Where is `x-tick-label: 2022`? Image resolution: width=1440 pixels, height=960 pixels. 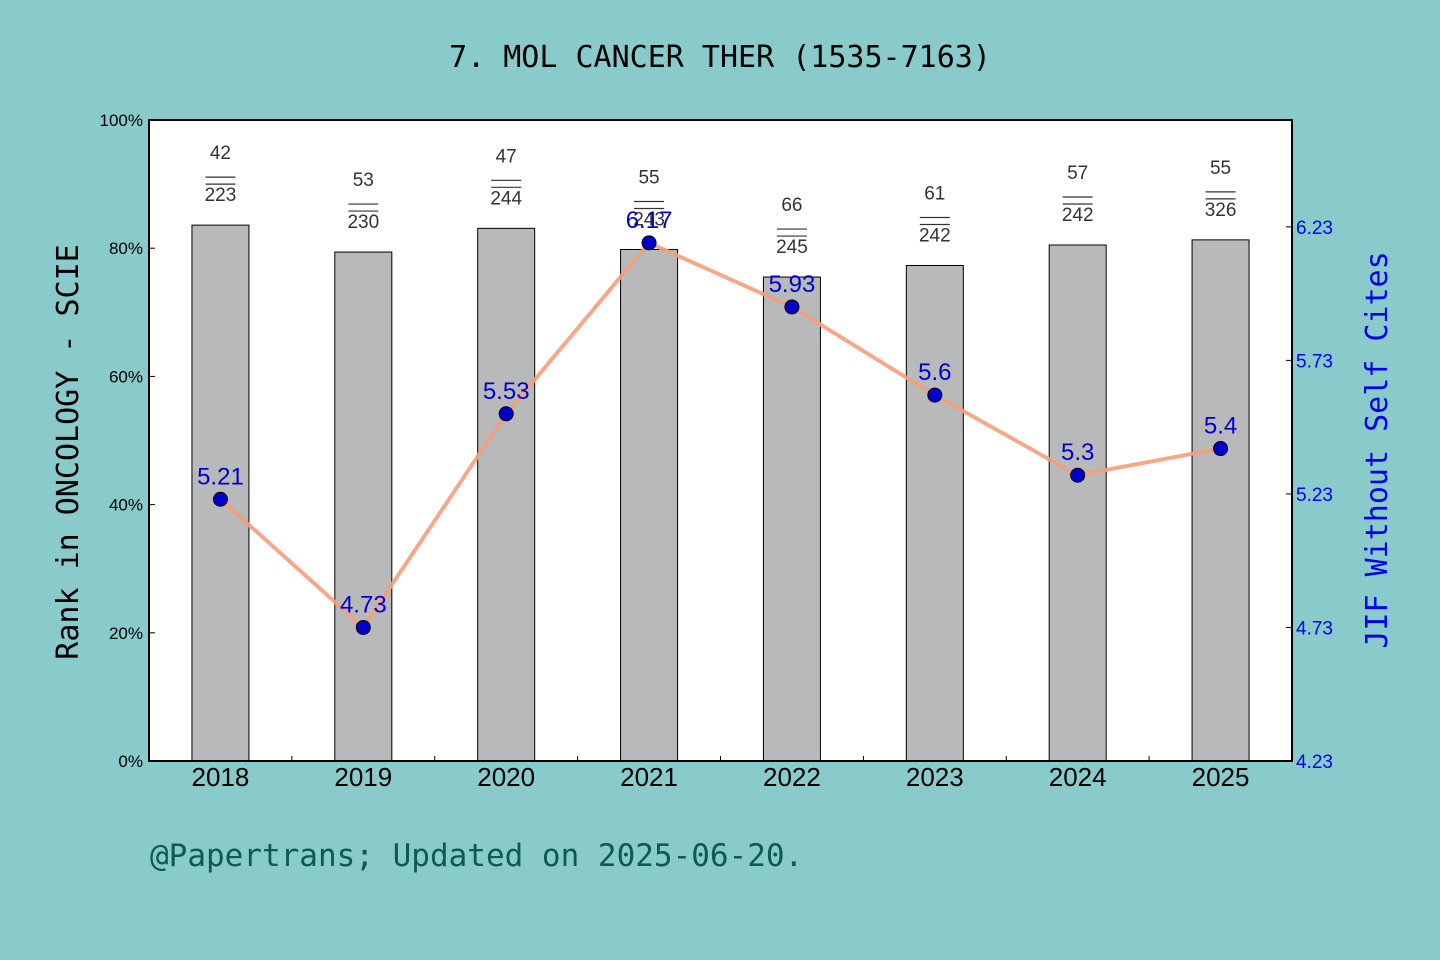
x-tick-label: 2022 is located at coordinates (792, 777).